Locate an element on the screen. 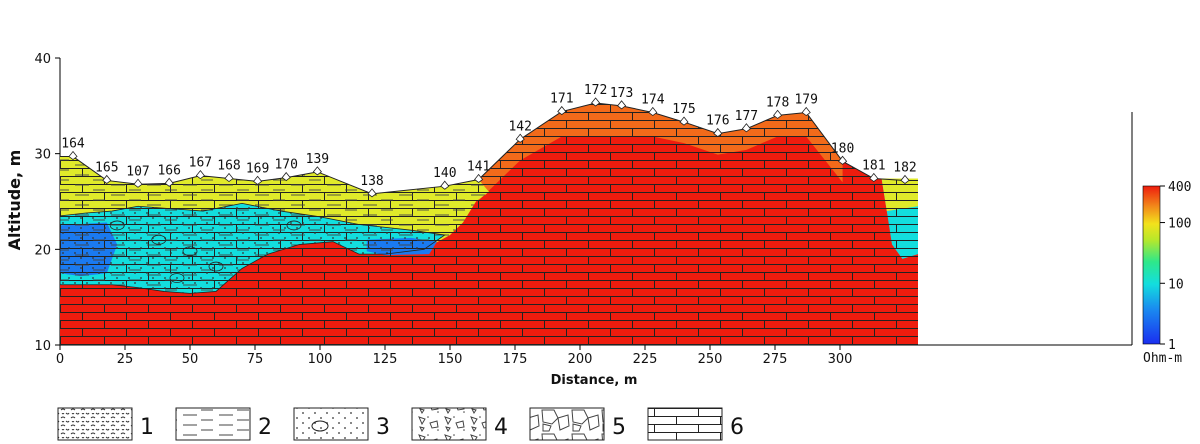 Image resolution: width=1200 pixels, height=444 pixels. colorbar-unit: Ohm-m is located at coordinates (1162, 358).